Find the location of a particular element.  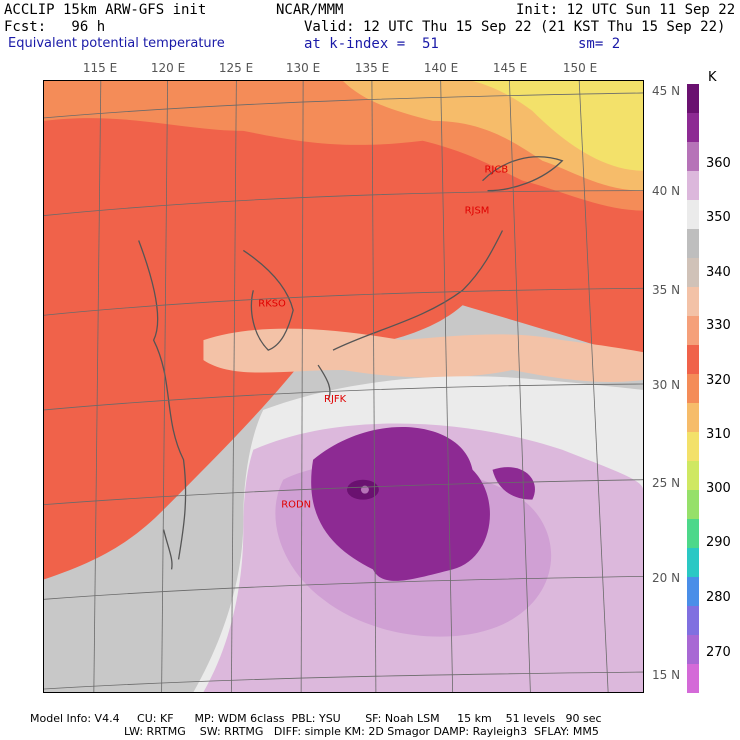

level-index: at k-index = 51 is located at coordinates (371, 44).